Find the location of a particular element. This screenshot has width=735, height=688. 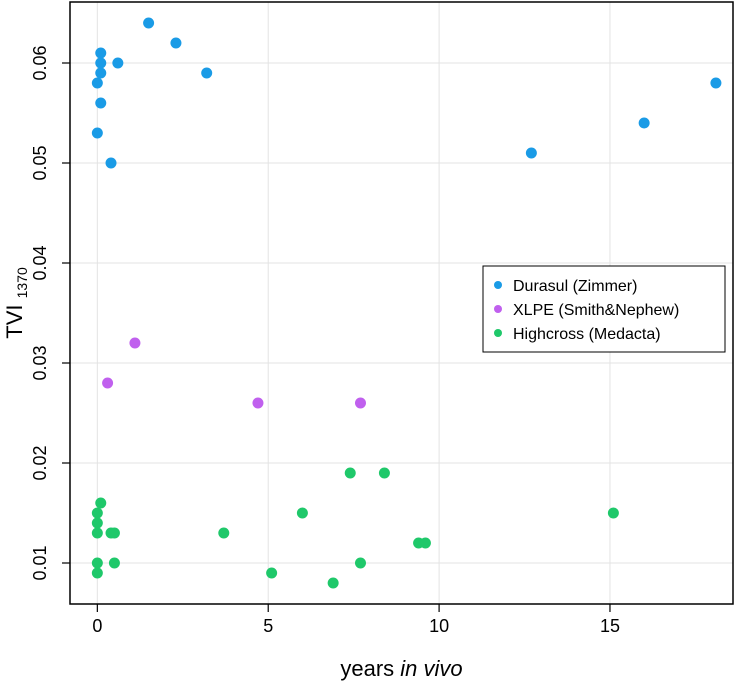

x-tick-label: 10 is located at coordinates (439, 626).